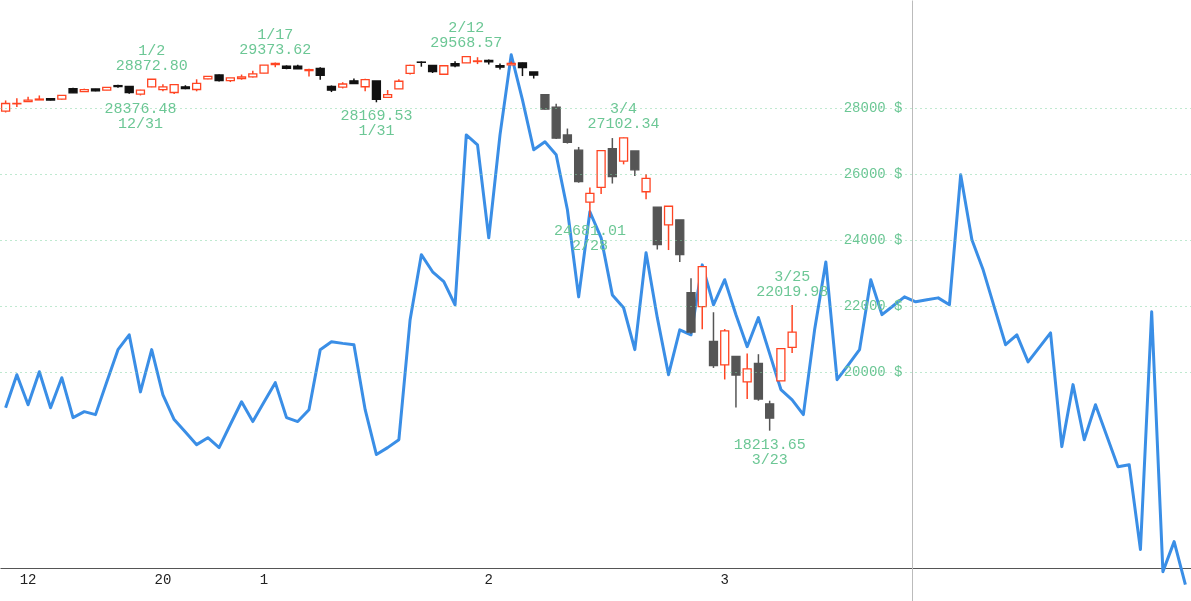  What do you see at coordinates (769, 460) in the screenshot?
I see `annotation: 3/23` at bounding box center [769, 460].